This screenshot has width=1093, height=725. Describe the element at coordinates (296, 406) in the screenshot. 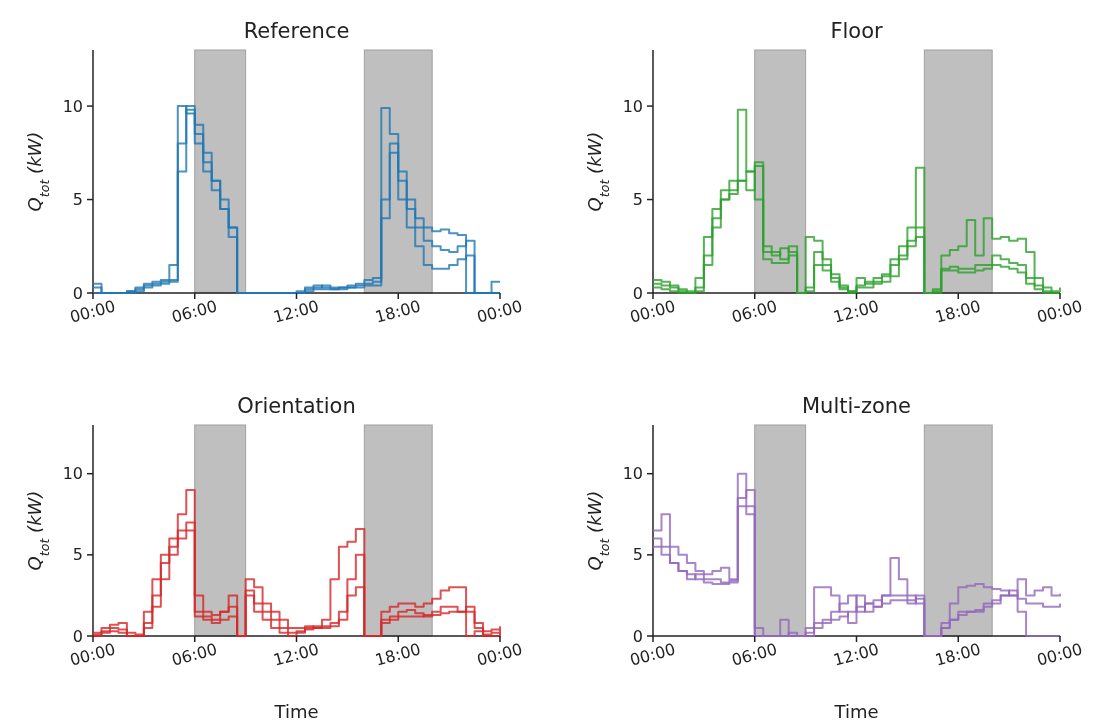

I see `chart-title: Orientation` at that location.